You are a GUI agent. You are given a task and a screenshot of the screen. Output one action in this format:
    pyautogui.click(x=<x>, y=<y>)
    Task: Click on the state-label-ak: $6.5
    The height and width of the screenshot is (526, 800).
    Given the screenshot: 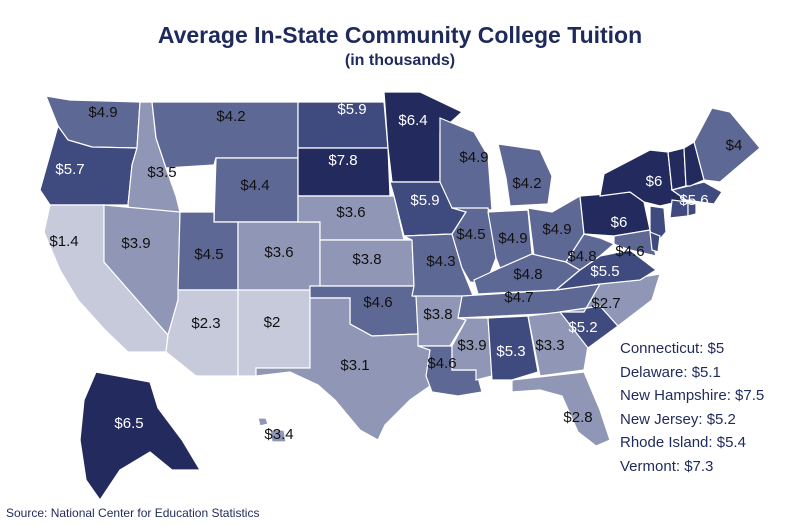 What is the action you would take?
    pyautogui.click(x=128, y=423)
    